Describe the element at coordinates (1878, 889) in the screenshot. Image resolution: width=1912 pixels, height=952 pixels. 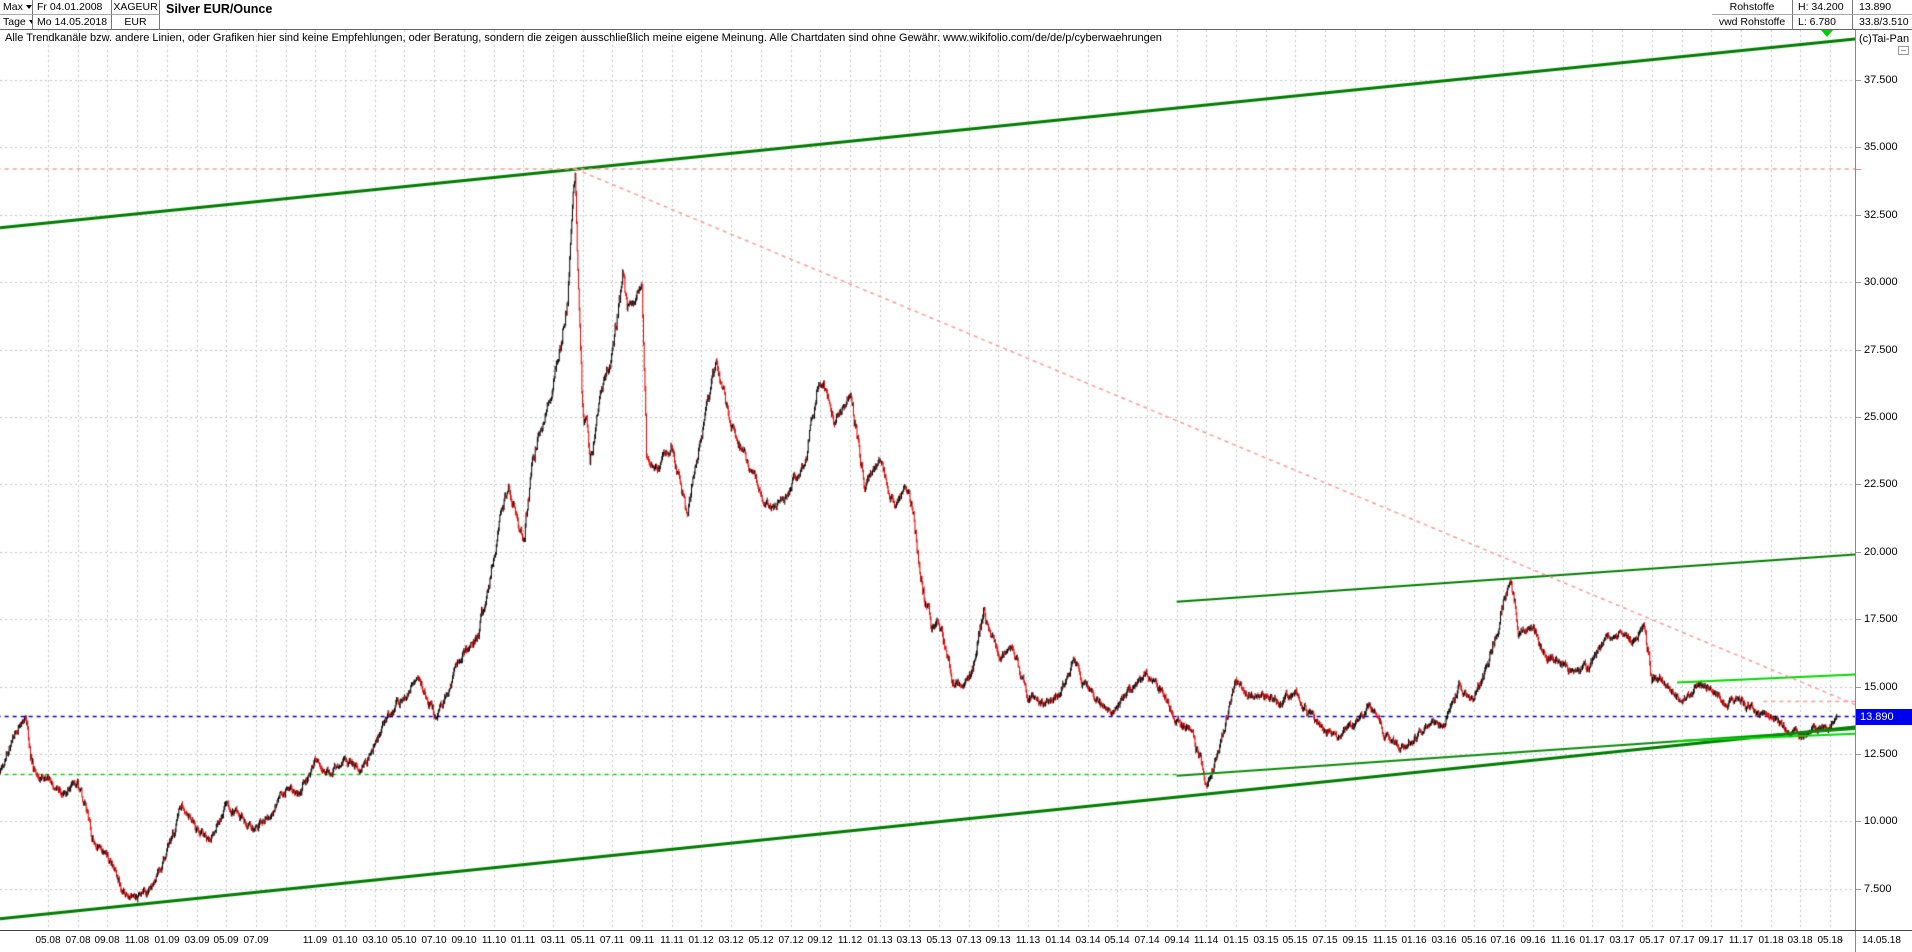
I see `price-axis-label: 7.500` at that location.